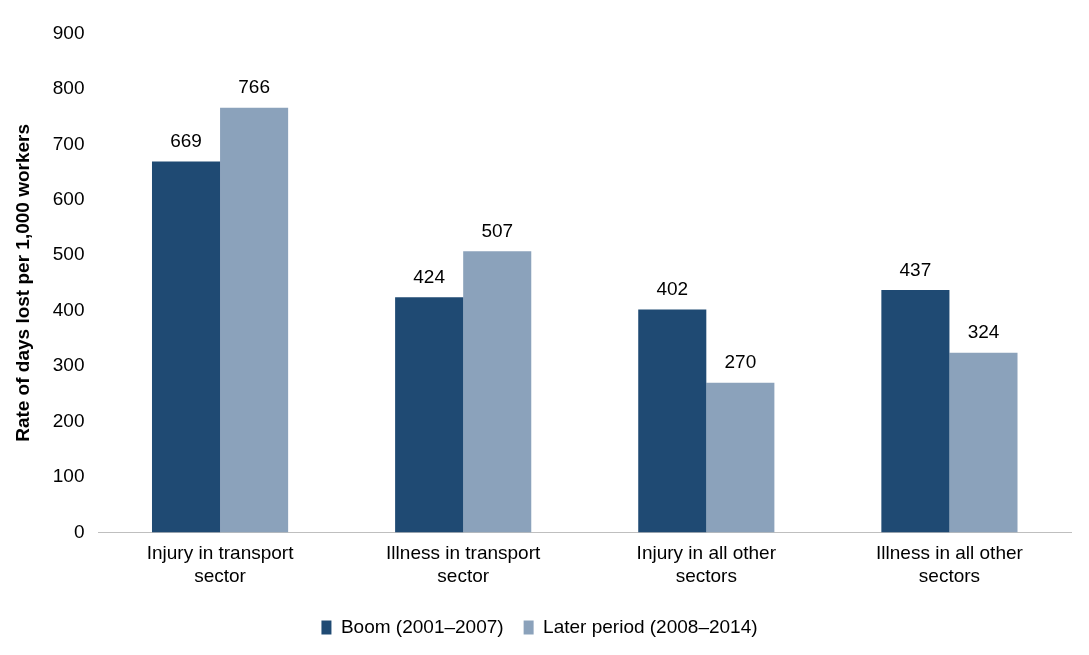 Image resolution: width=1089 pixels, height=655 pixels. What do you see at coordinates (68, 476) in the screenshot?
I see `y-tick-label: 100` at bounding box center [68, 476].